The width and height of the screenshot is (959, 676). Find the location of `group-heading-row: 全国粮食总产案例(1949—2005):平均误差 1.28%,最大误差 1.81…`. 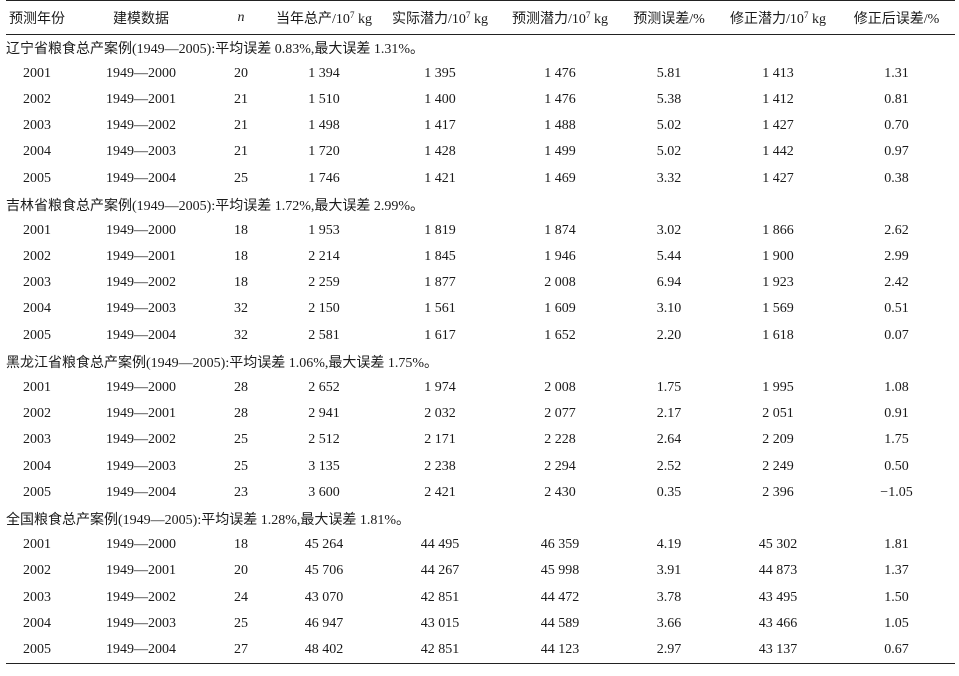

group-heading-row: 全国粮食总产案例(1949—2005):平均误差 1.28%,最大误差 1.81… is located at coordinates (480, 519).